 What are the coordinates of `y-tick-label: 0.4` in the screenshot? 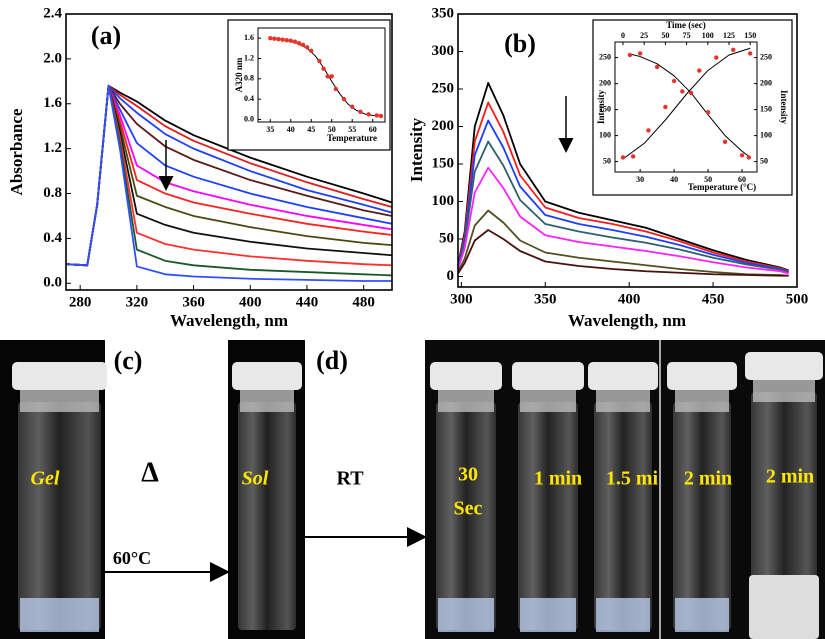 It's located at (249, 98).